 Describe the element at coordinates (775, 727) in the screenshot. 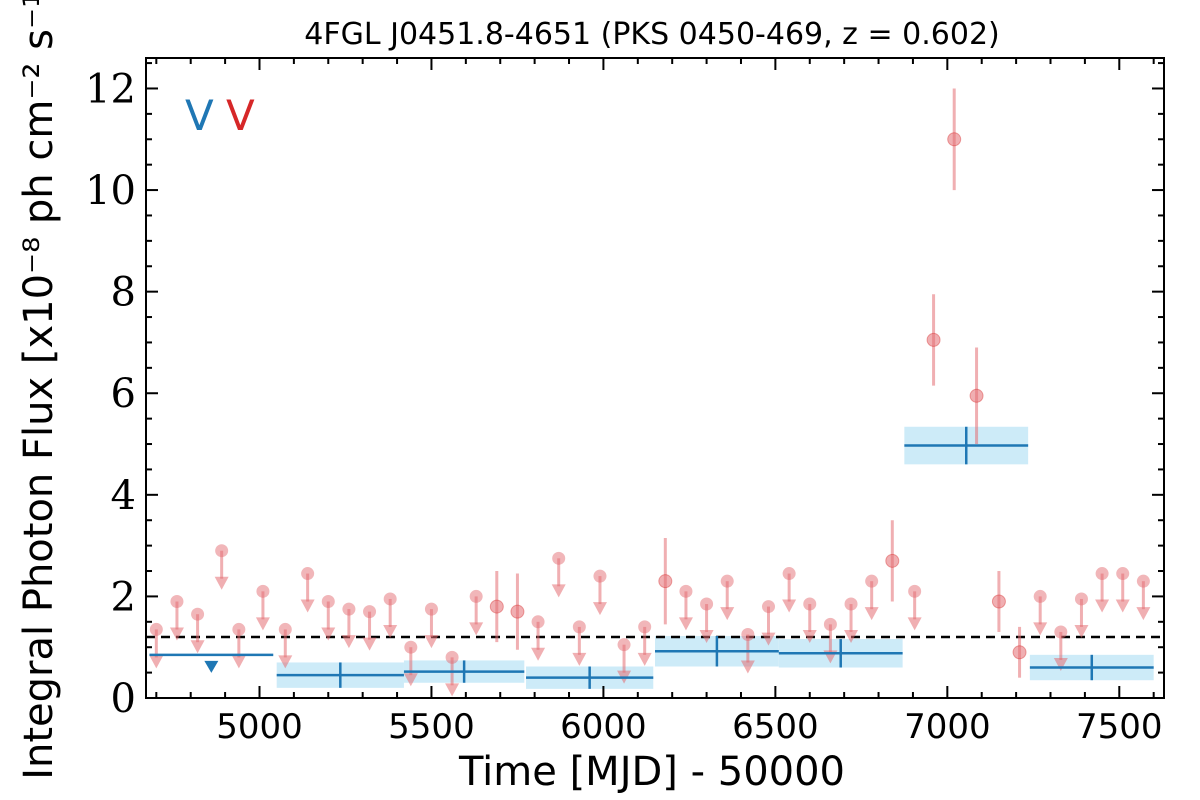

I see `x-tick-label: 6500` at that location.